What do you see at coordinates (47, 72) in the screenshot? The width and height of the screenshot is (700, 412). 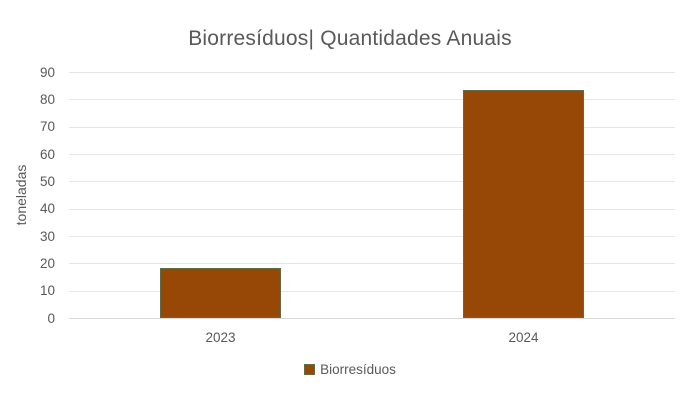 I see `y-tick-label-90: 90` at bounding box center [47, 72].